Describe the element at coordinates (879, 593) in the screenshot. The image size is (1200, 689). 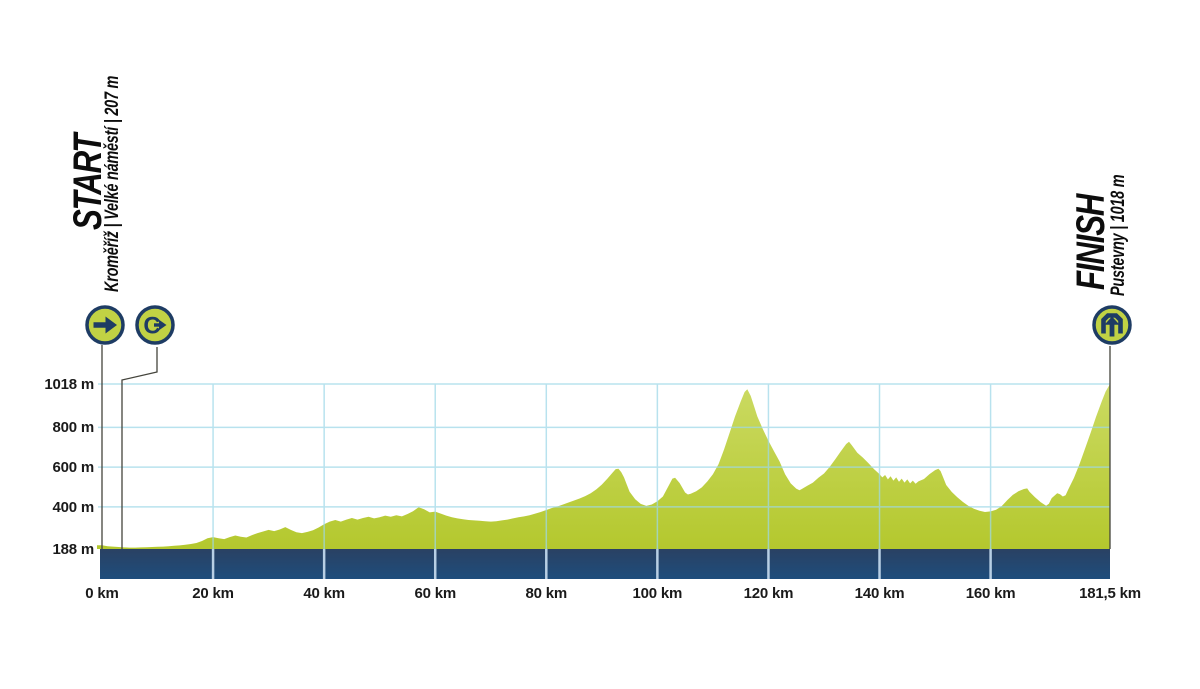
I see `x-tick-label: 140 km` at that location.